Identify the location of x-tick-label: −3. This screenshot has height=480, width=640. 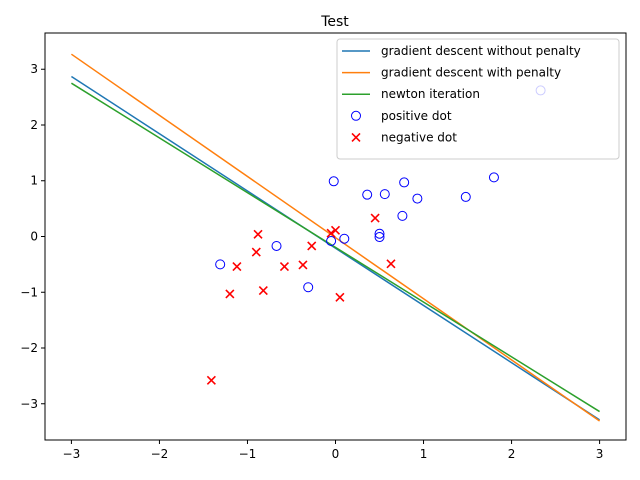
(72, 454).